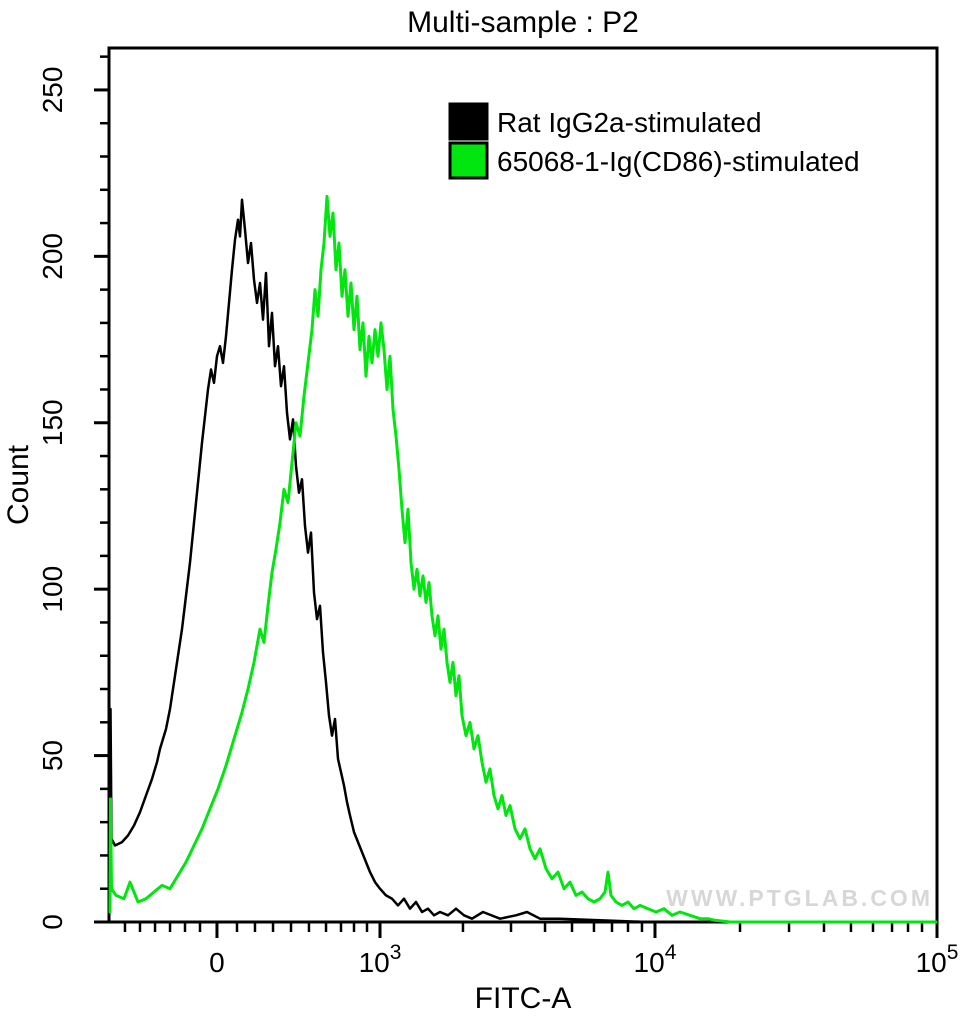 The image size is (978, 1024). What do you see at coordinates (629, 122) in the screenshot?
I see `legend-label-igg2a: Rat IgG2a-stimulated` at bounding box center [629, 122].